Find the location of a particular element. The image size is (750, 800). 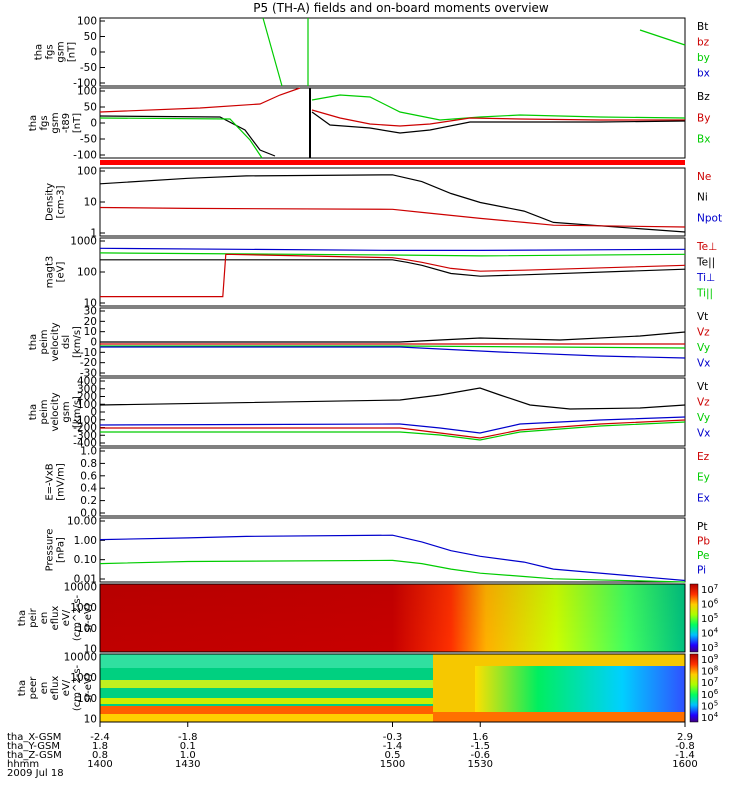

y-axis-label: peir is located at coordinates (33, 617).